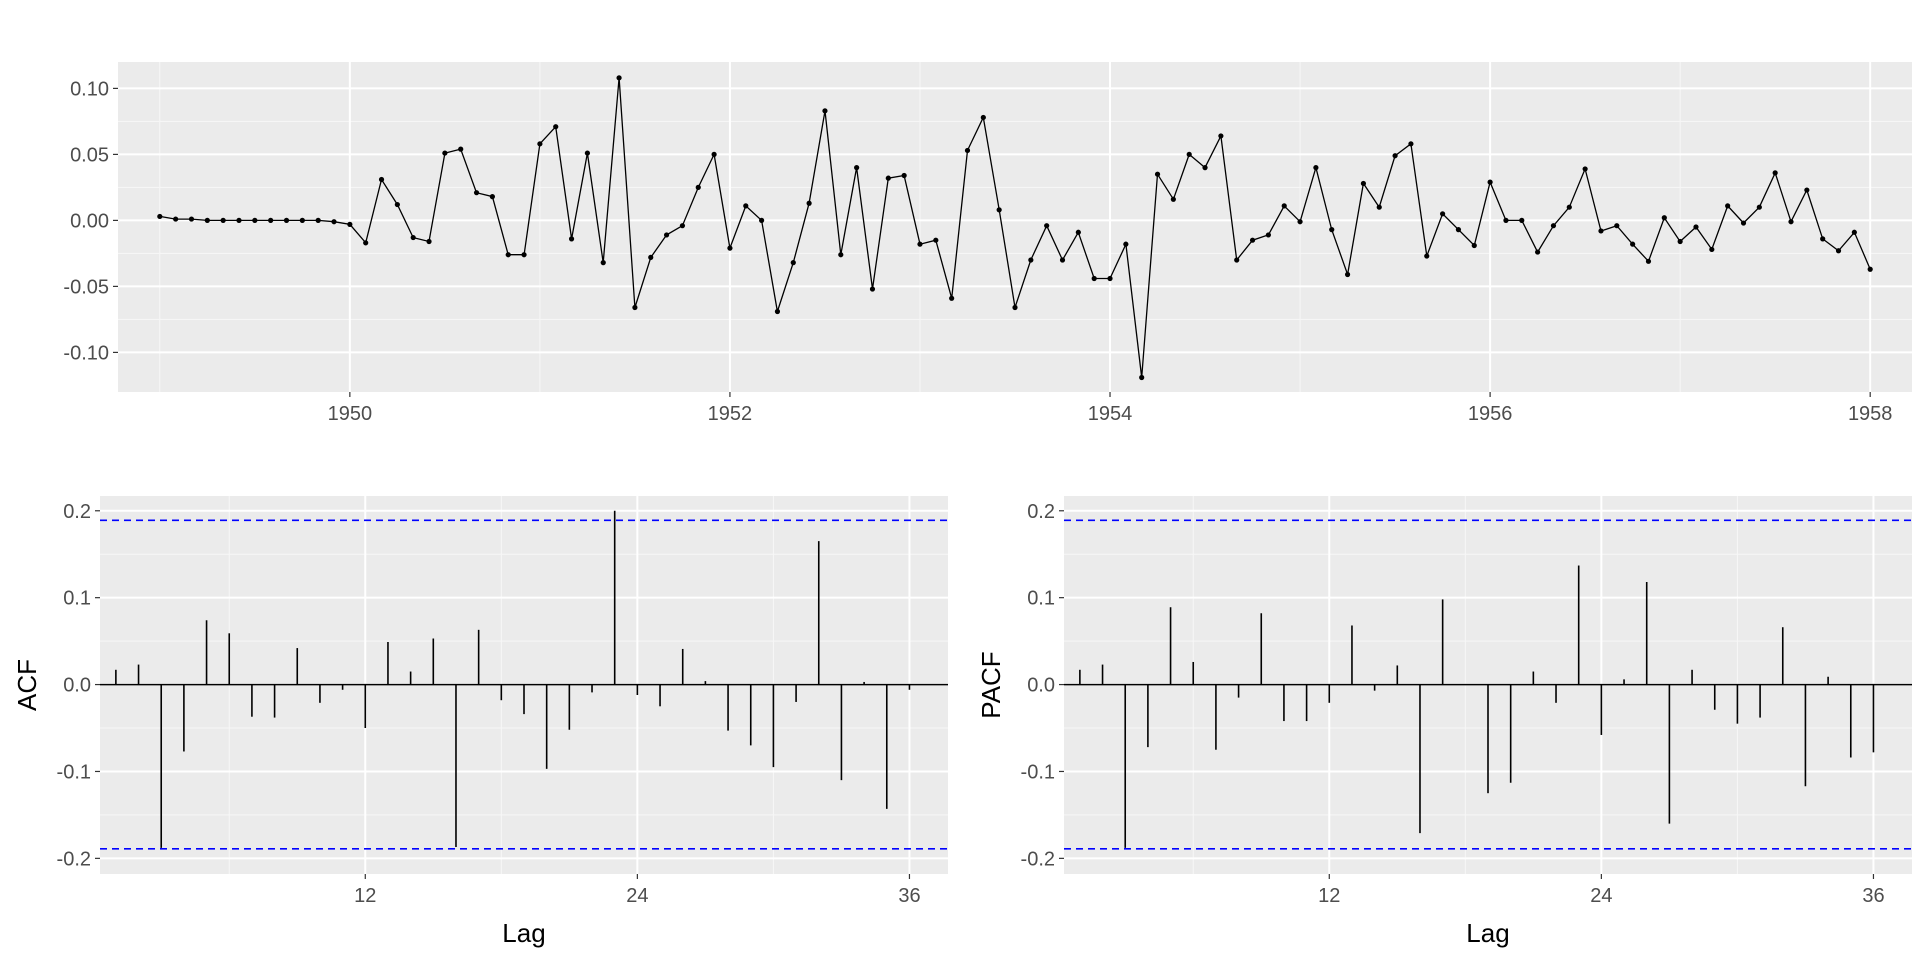 This screenshot has width=1920, height=960. What do you see at coordinates (1870, 414) in the screenshot?
I see `x-tick-label: 1958` at bounding box center [1870, 414].